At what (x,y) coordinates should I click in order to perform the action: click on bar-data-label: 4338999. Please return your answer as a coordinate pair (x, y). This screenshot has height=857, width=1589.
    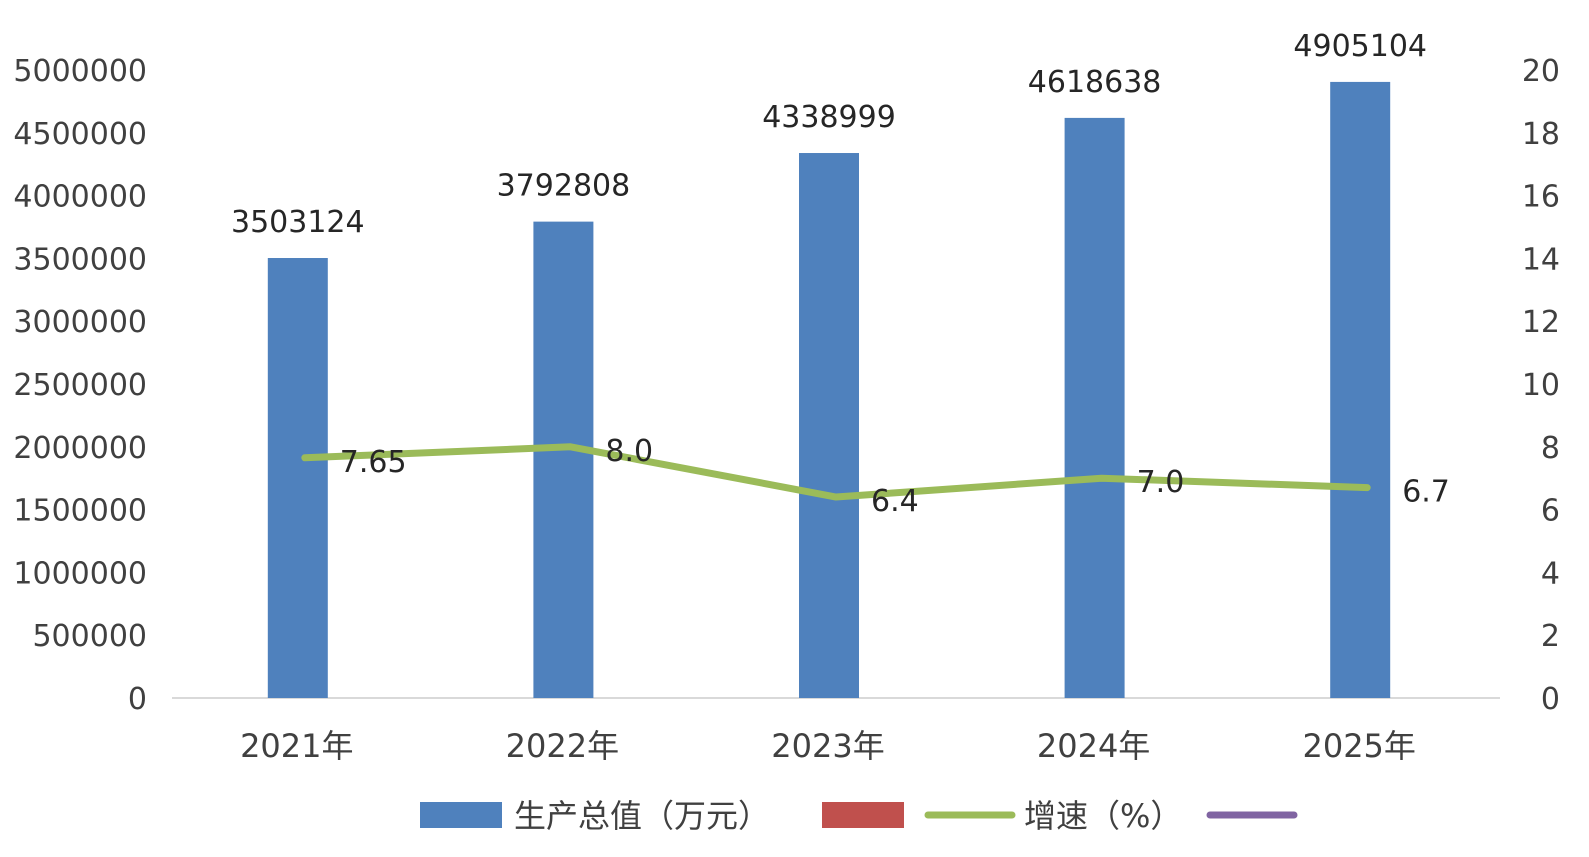
    Looking at the image, I should click on (829, 117).